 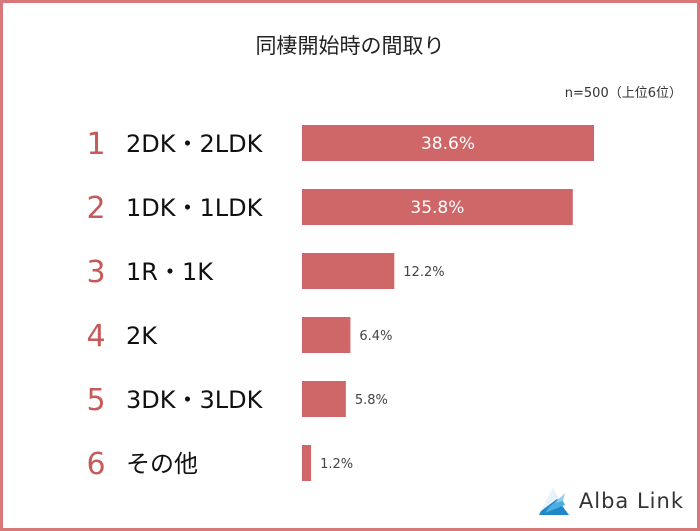 I want to click on rank-label: 6, so click(x=95, y=464).